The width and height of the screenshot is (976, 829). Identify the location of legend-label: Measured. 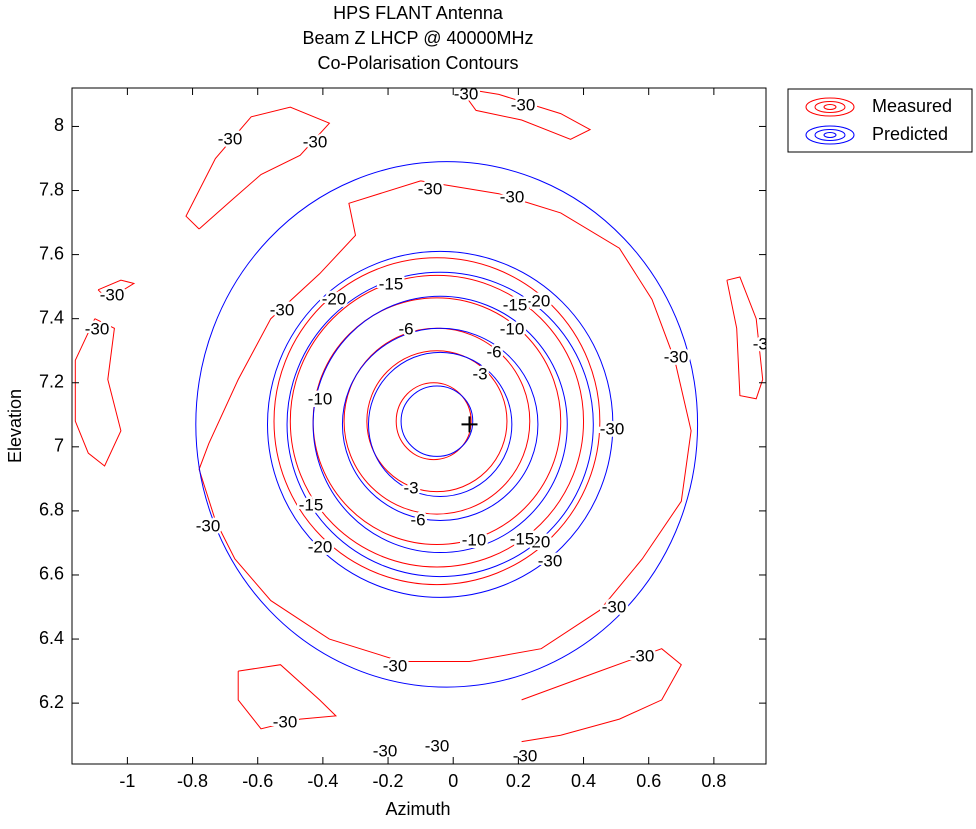
(912, 106).